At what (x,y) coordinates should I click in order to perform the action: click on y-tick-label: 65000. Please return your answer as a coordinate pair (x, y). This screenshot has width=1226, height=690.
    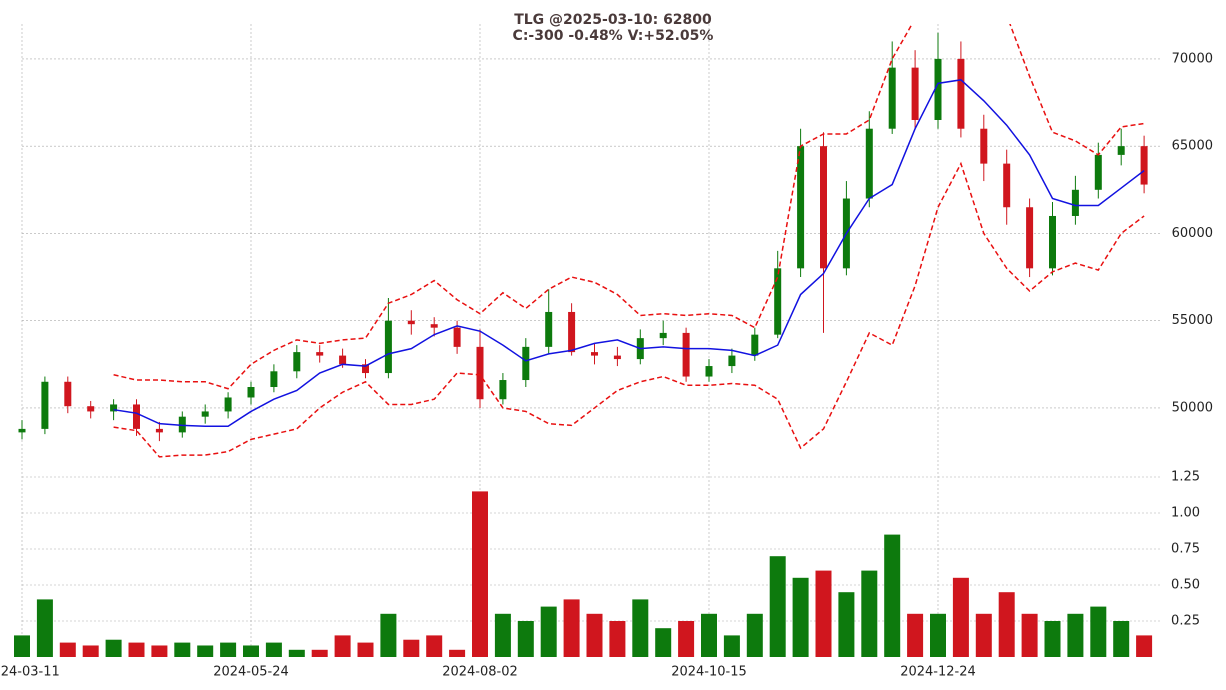
    Looking at the image, I should click on (1192, 146).